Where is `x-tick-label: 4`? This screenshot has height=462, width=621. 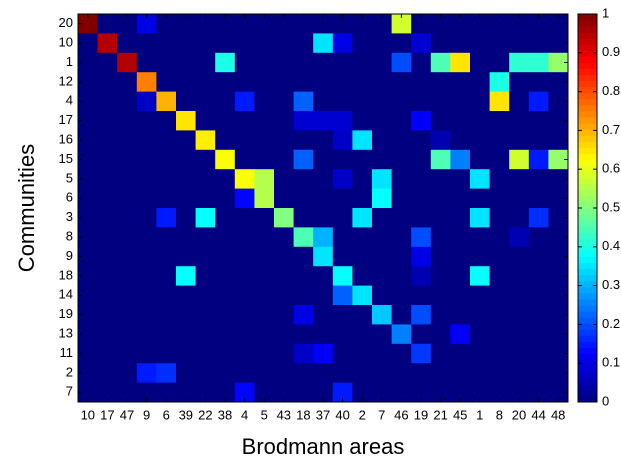 x-tick-label: 4 is located at coordinates (244, 414).